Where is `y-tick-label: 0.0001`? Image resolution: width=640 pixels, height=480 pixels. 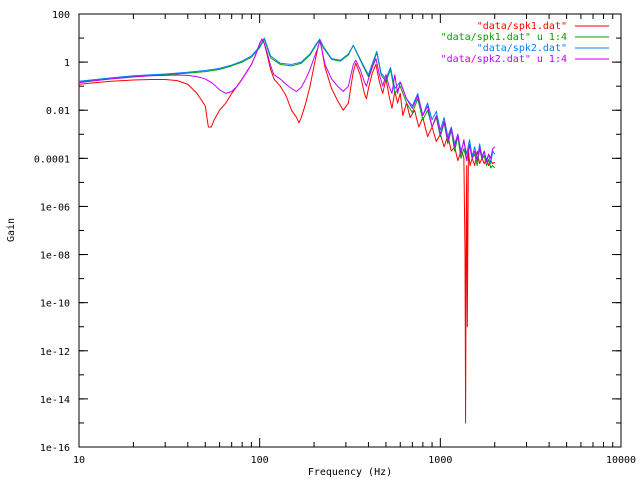
y-tick-label: 0.0001 is located at coordinates (52, 159).